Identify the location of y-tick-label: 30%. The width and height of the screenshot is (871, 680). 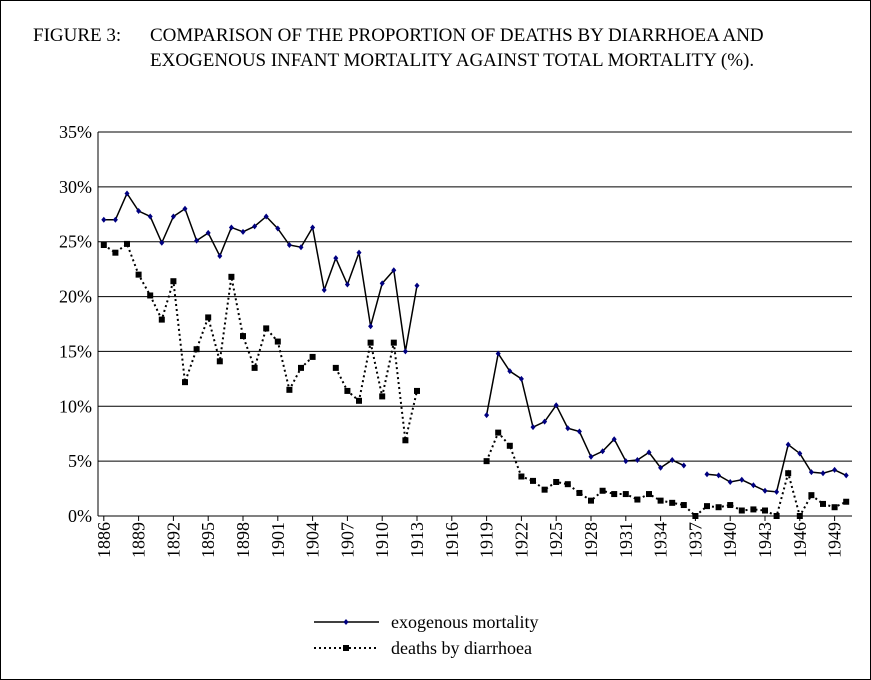
(75, 187).